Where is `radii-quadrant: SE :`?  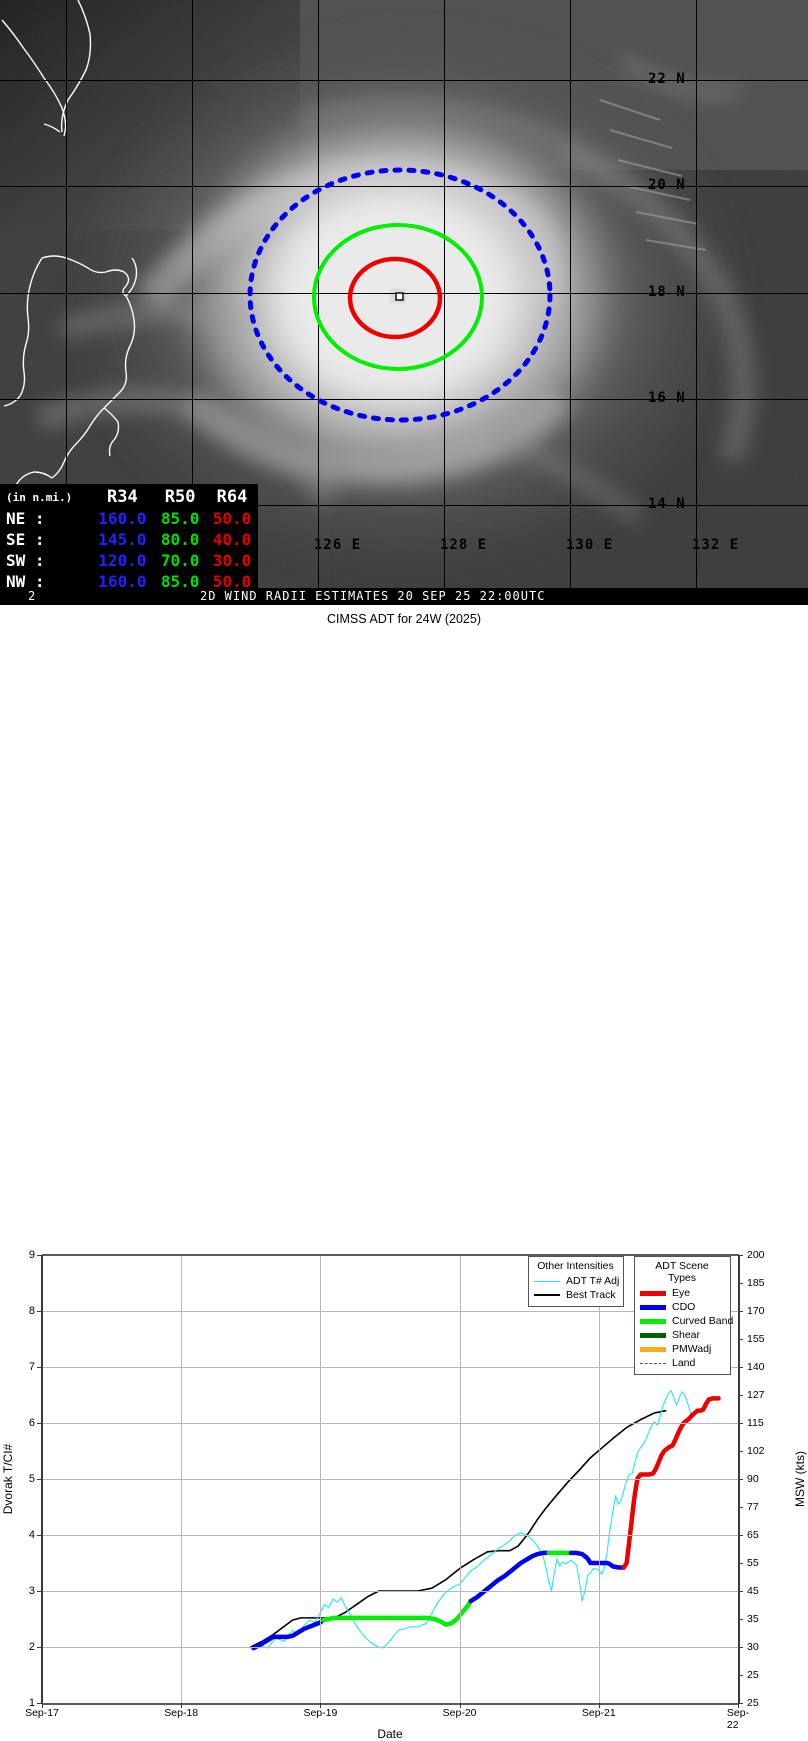 radii-quadrant: SE : is located at coordinates (25, 539).